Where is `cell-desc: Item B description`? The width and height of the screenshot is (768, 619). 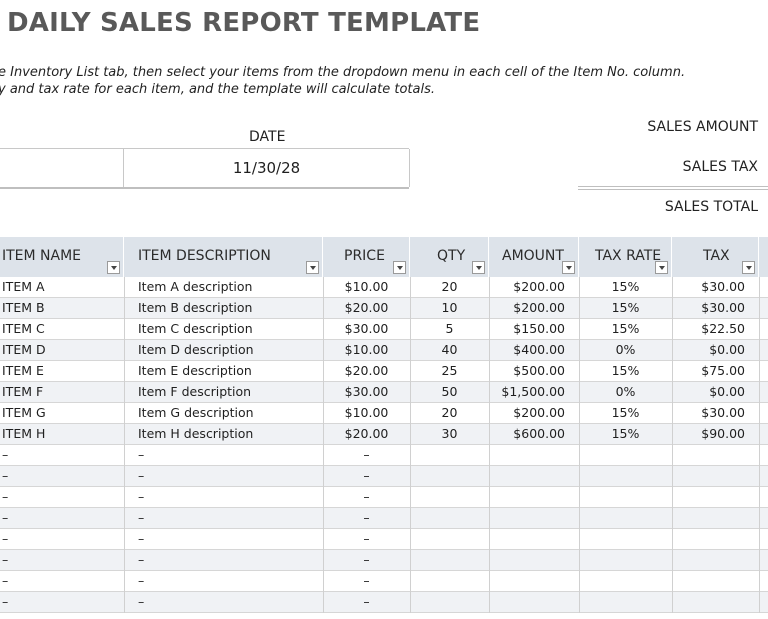
cell-desc: Item B description is located at coordinates (195, 307).